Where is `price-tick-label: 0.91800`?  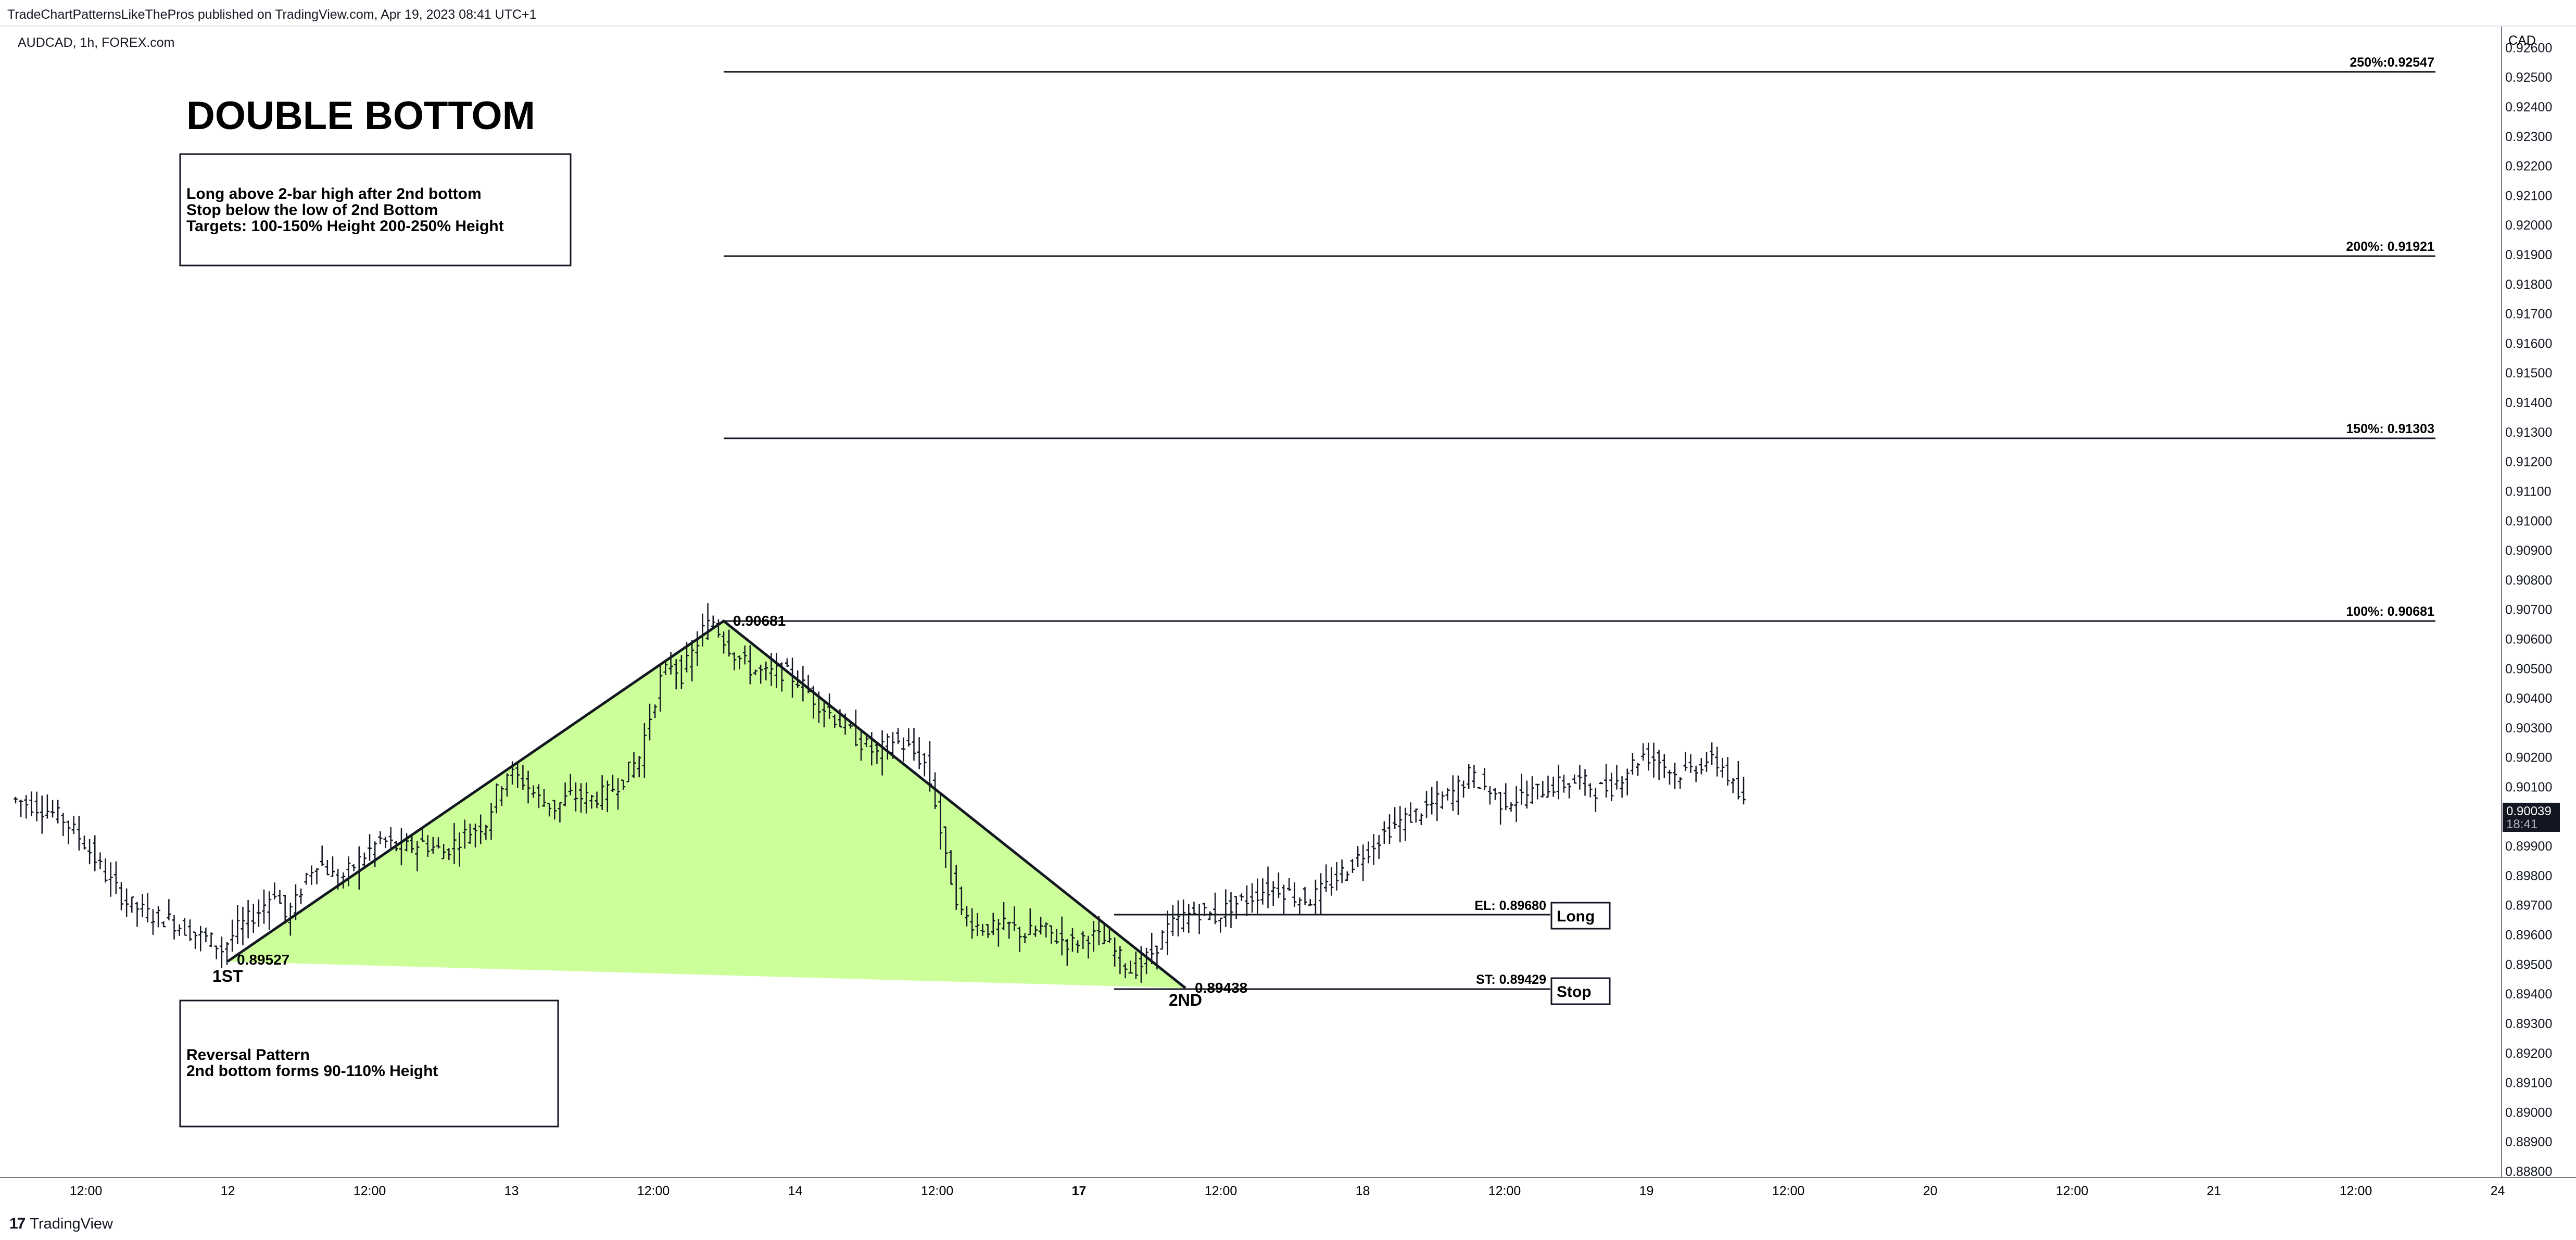 price-tick-label: 0.91800 is located at coordinates (2528, 284).